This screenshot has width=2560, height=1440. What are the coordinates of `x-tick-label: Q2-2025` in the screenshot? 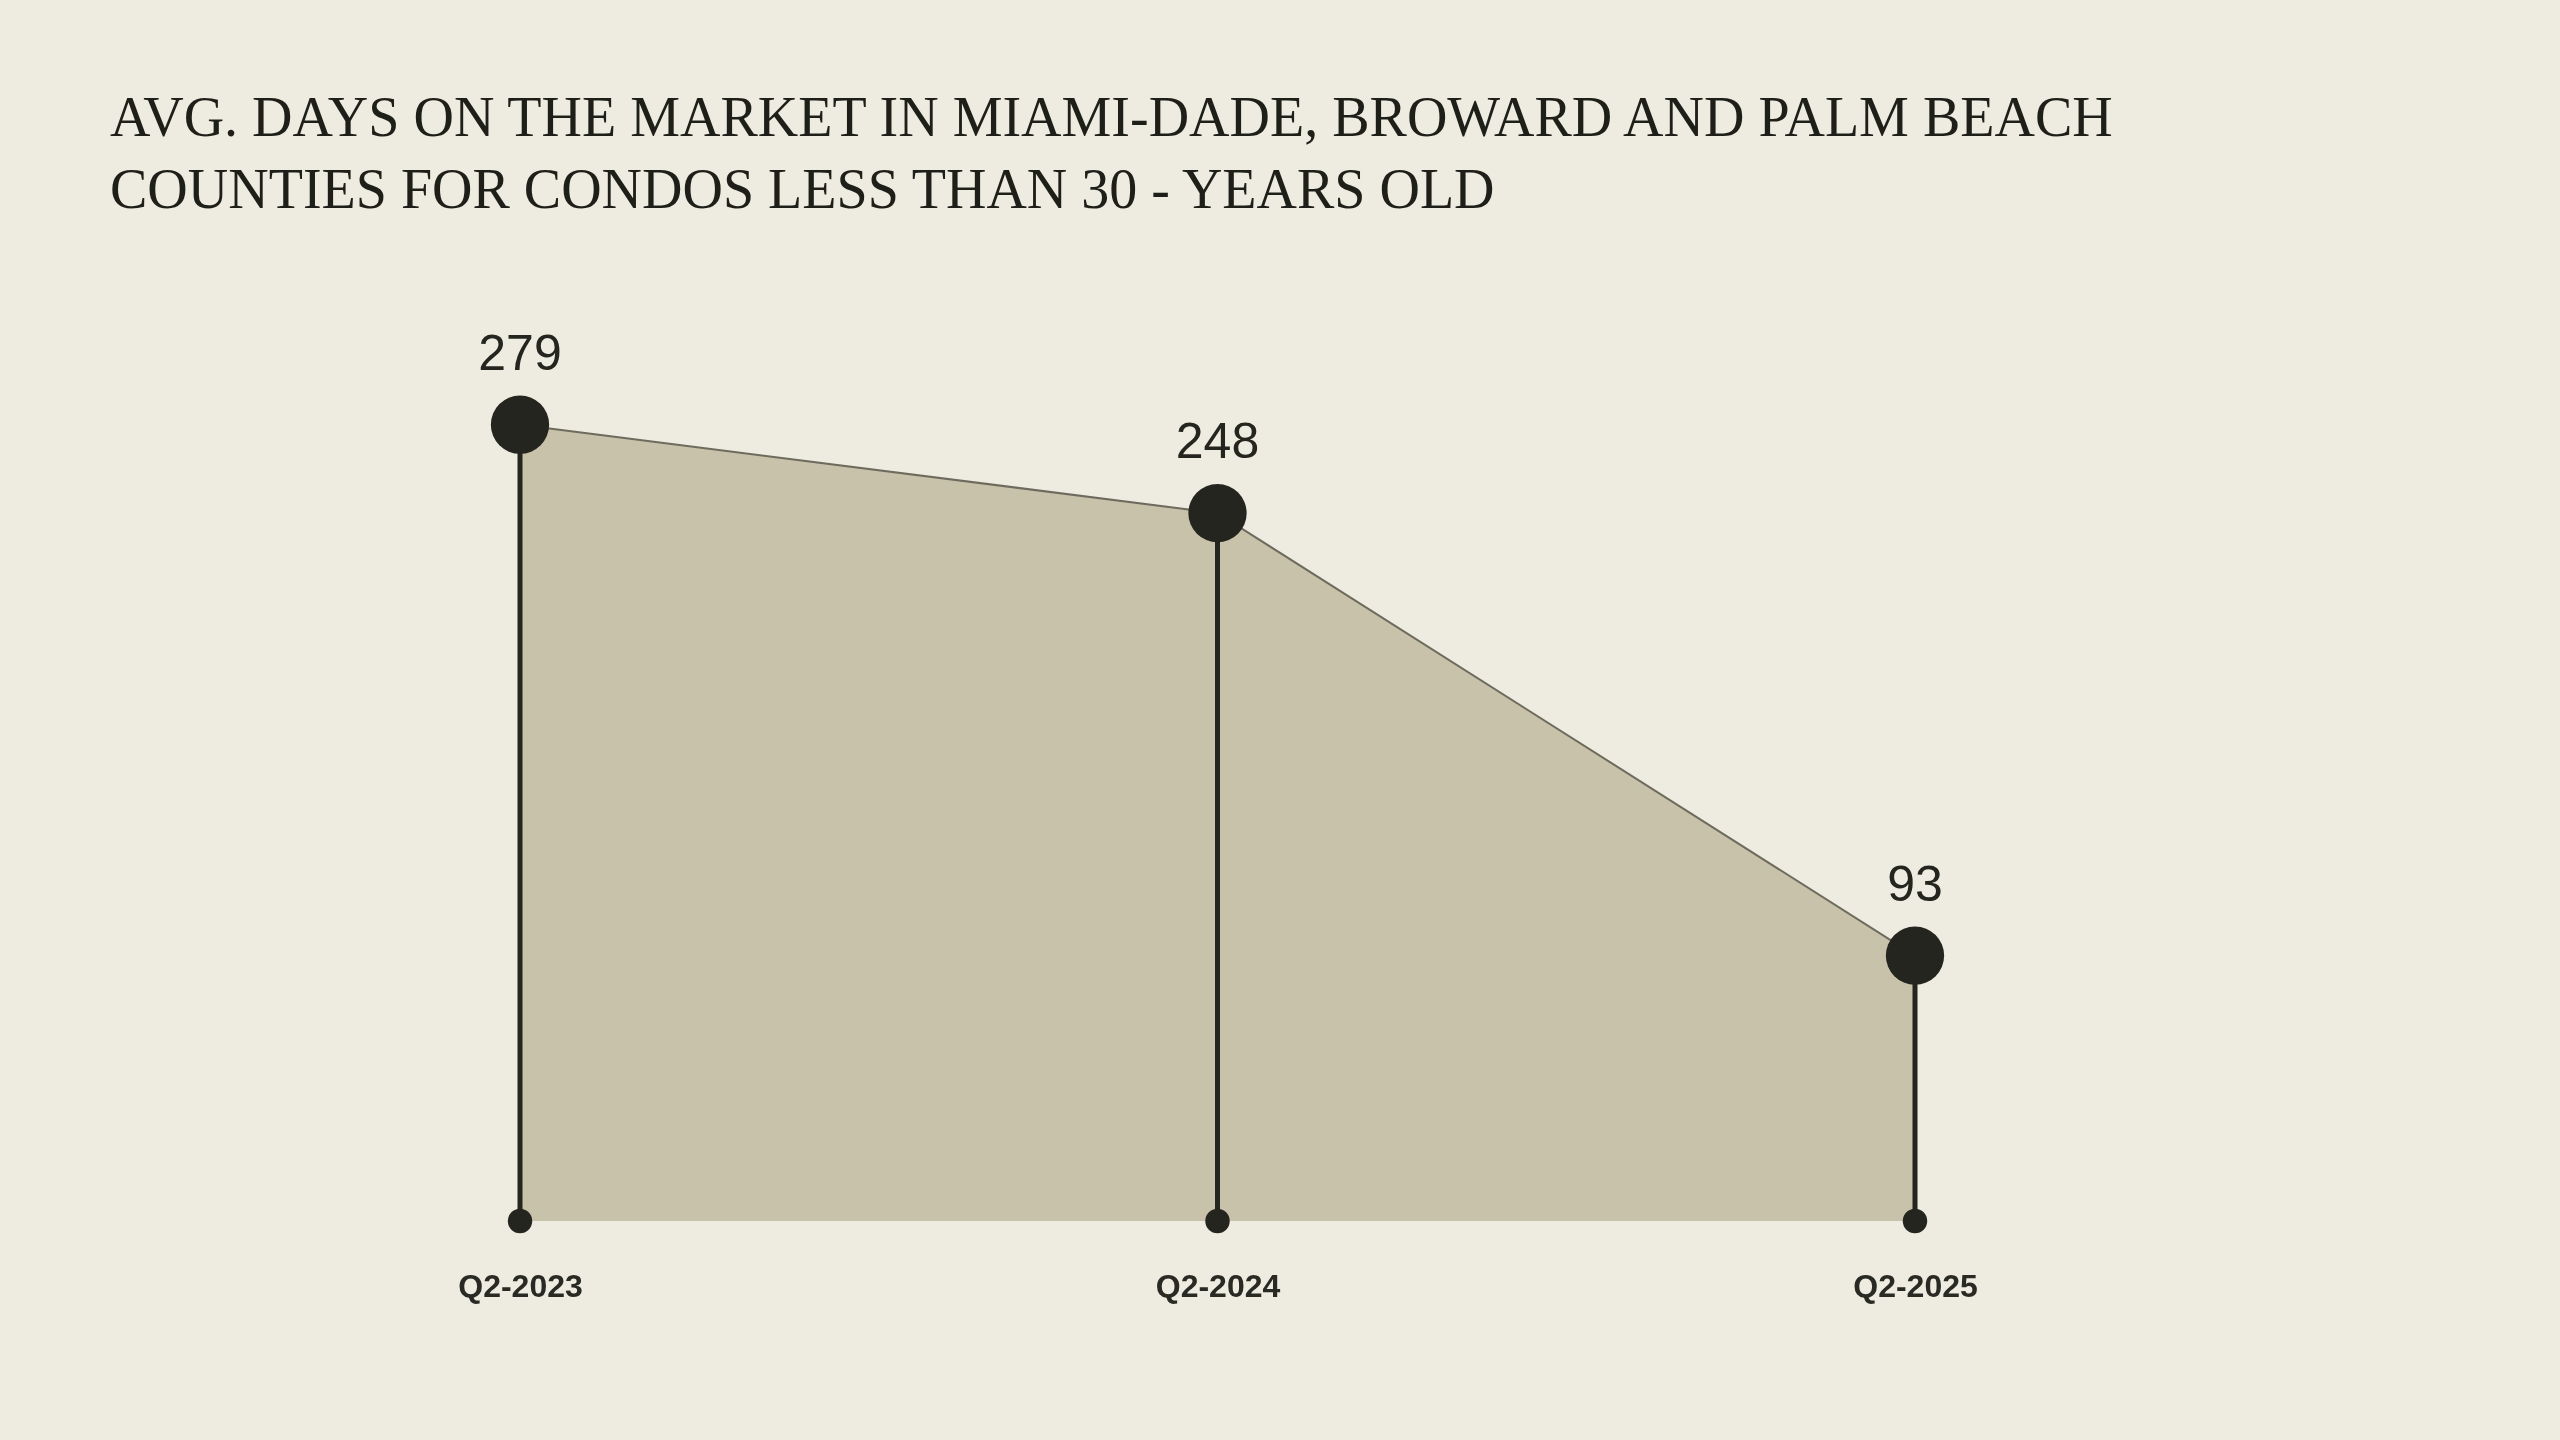 It's located at (1915, 1285).